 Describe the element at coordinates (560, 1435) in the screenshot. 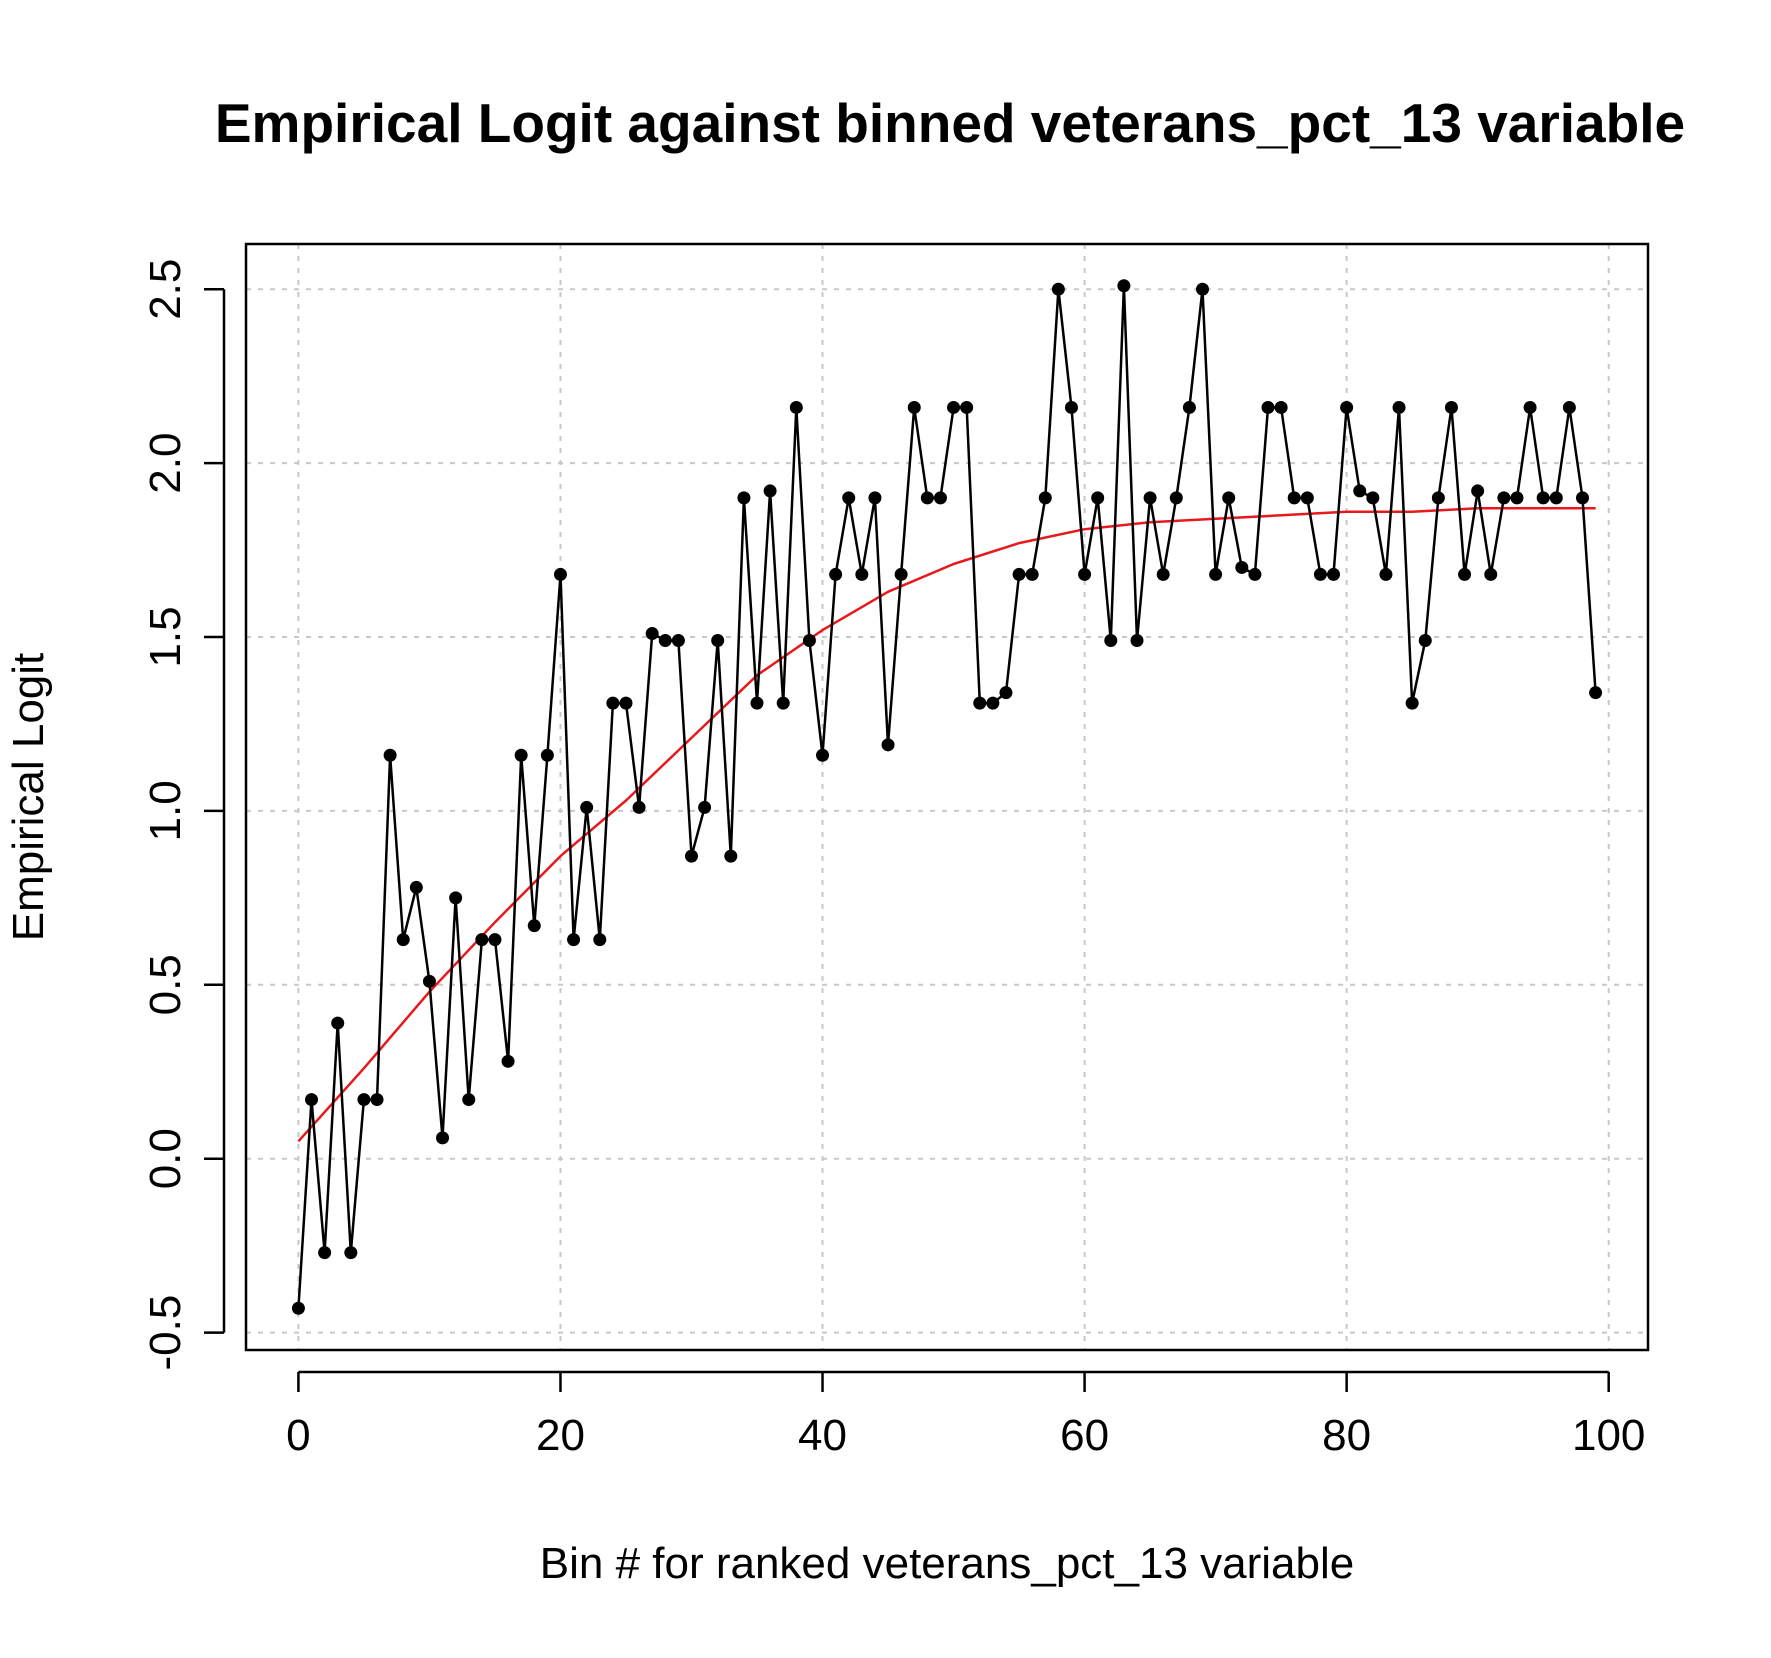

I see `x-tick-label: 20` at that location.